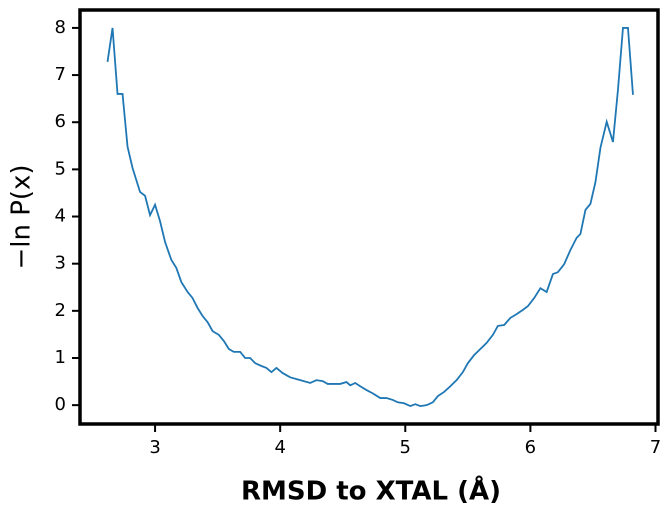 Image resolution: width=671 pixels, height=517 pixels. Describe the element at coordinates (154, 447) in the screenshot. I see `x-tick-label: 3` at that location.